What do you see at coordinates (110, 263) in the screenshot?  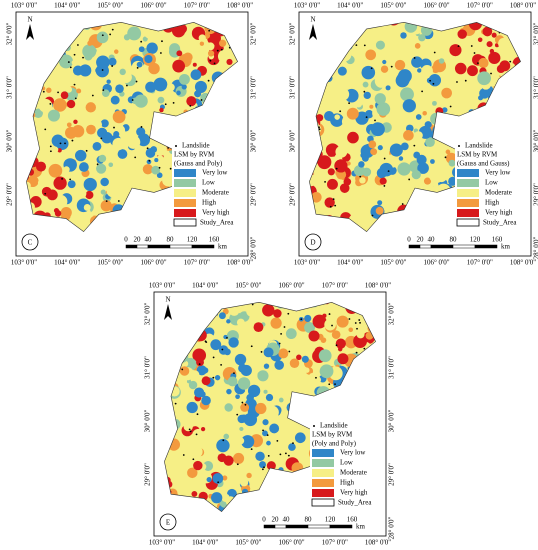 I see `lon-label-bottom: 105° 0'0"` at bounding box center [110, 263].